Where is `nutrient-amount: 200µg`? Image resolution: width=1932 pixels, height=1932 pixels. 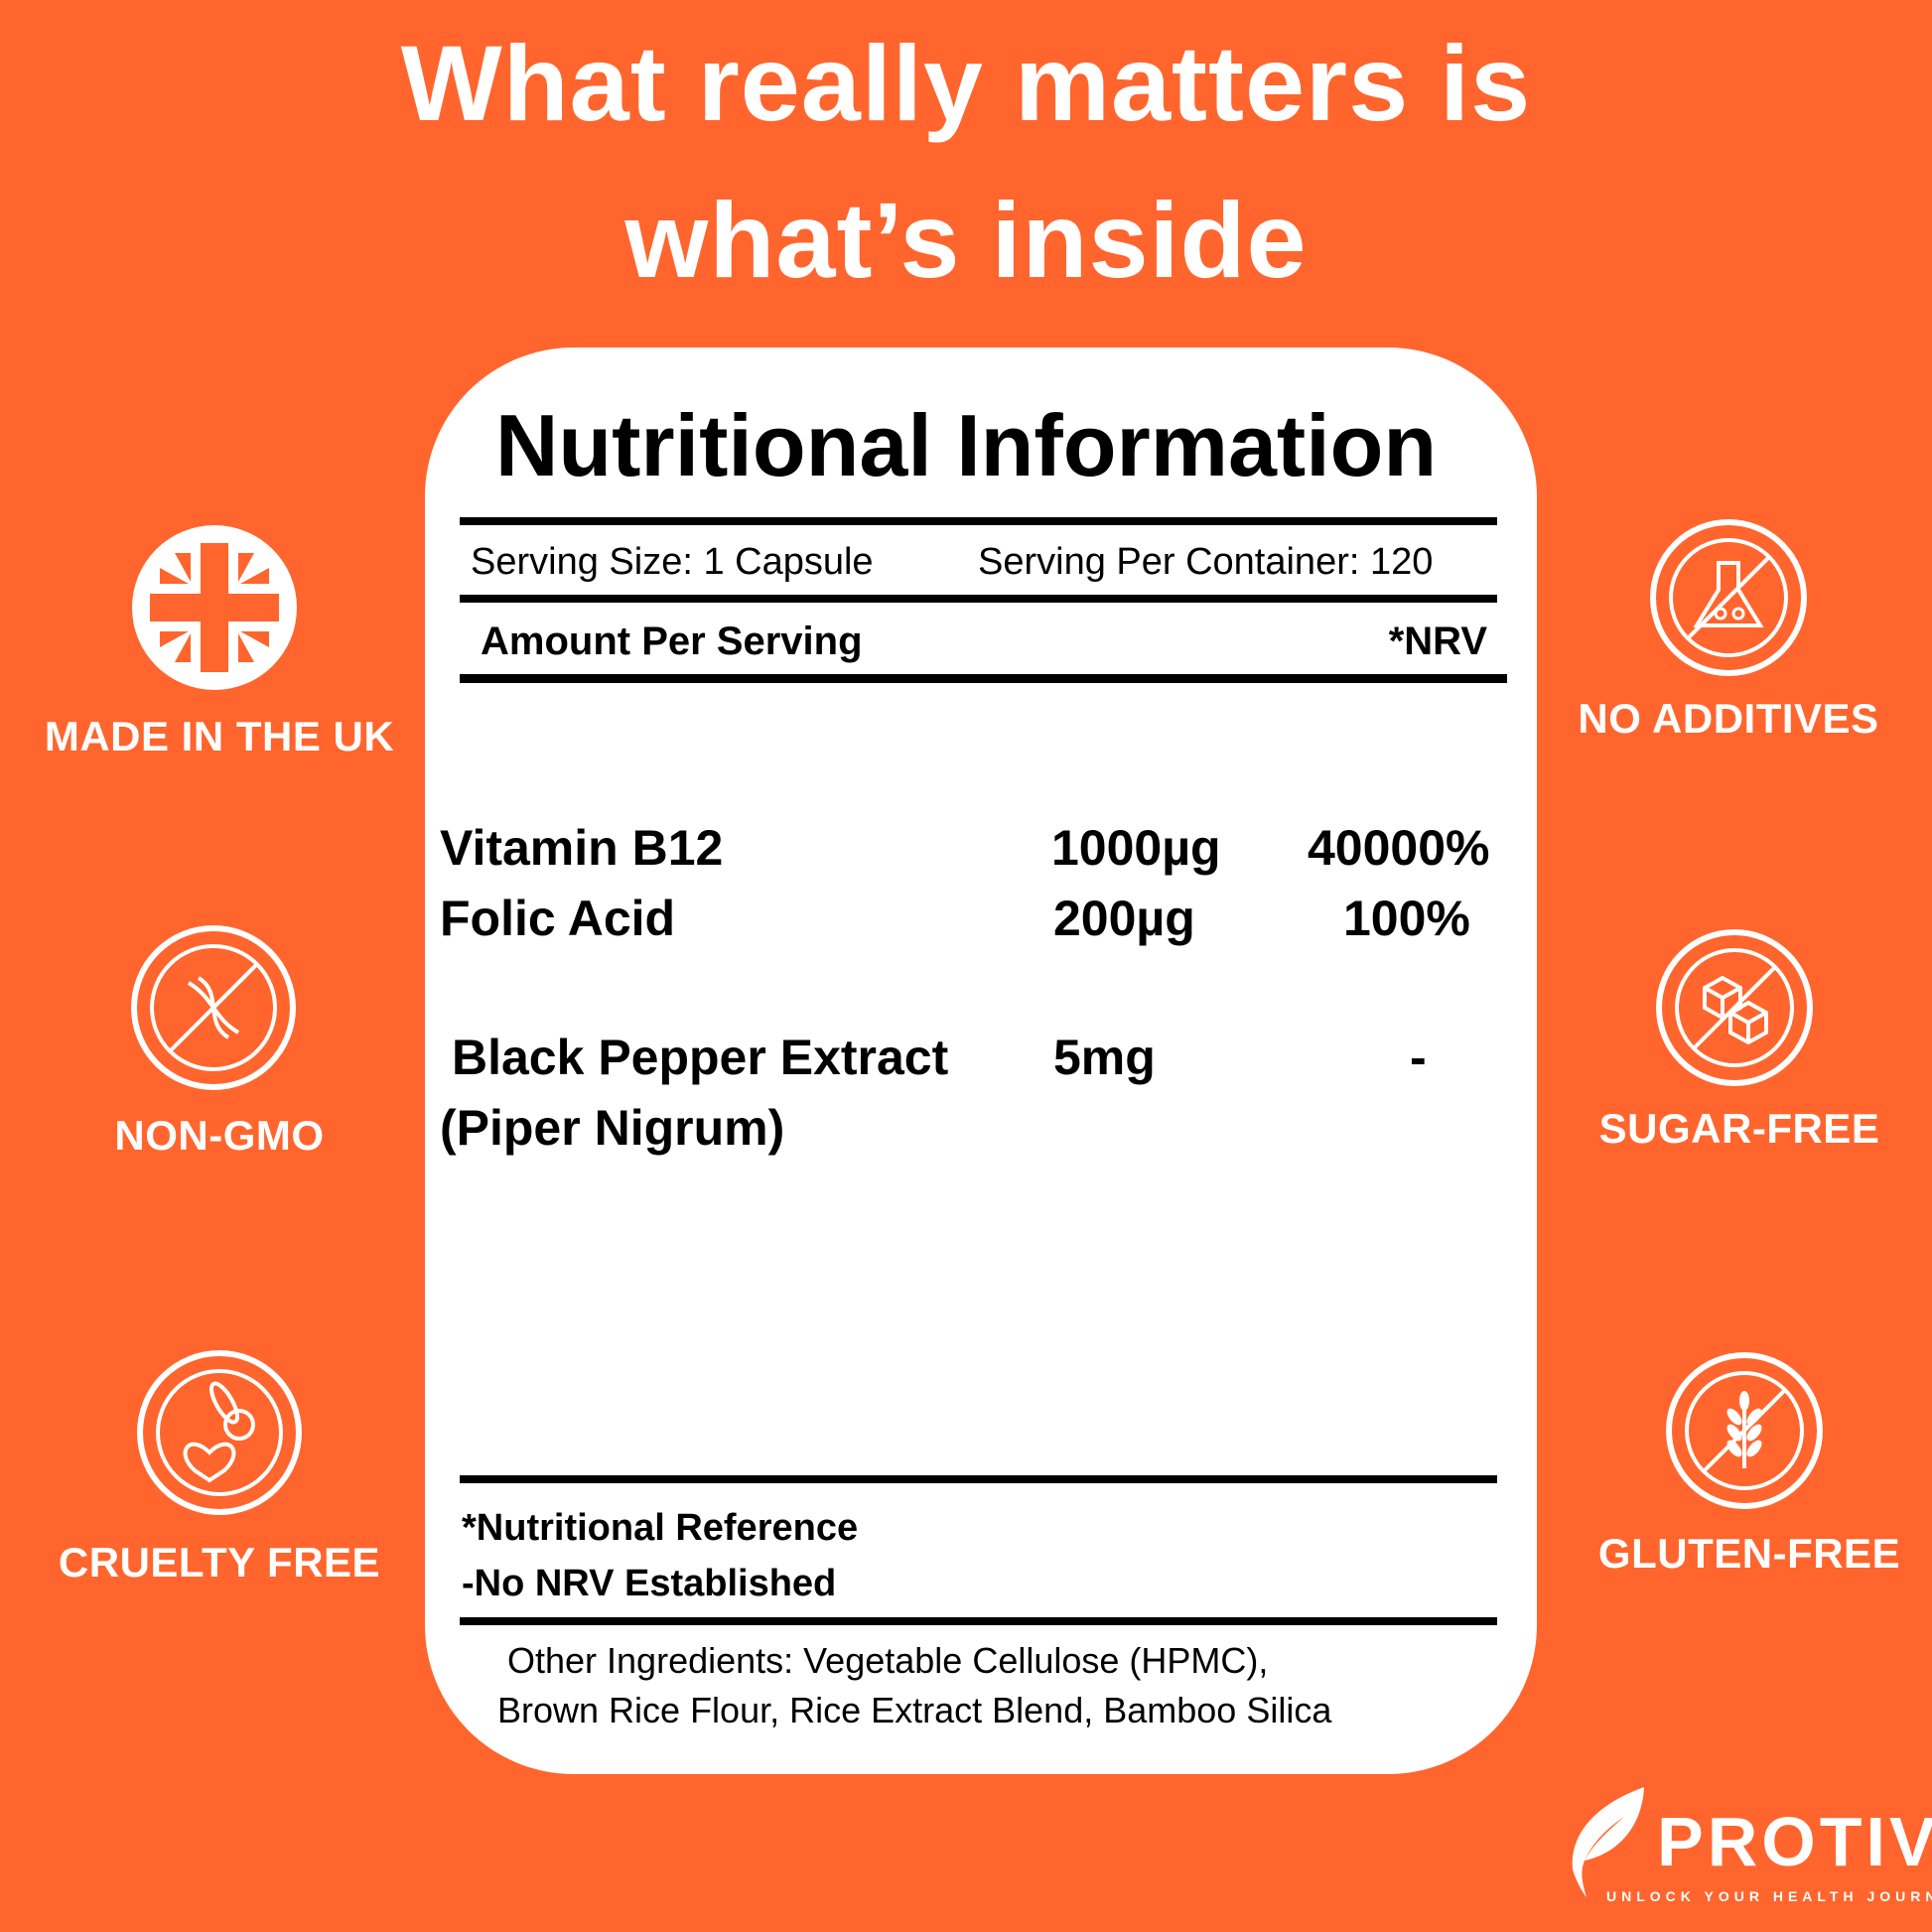 nutrient-amount: 200µg is located at coordinates (1124, 918).